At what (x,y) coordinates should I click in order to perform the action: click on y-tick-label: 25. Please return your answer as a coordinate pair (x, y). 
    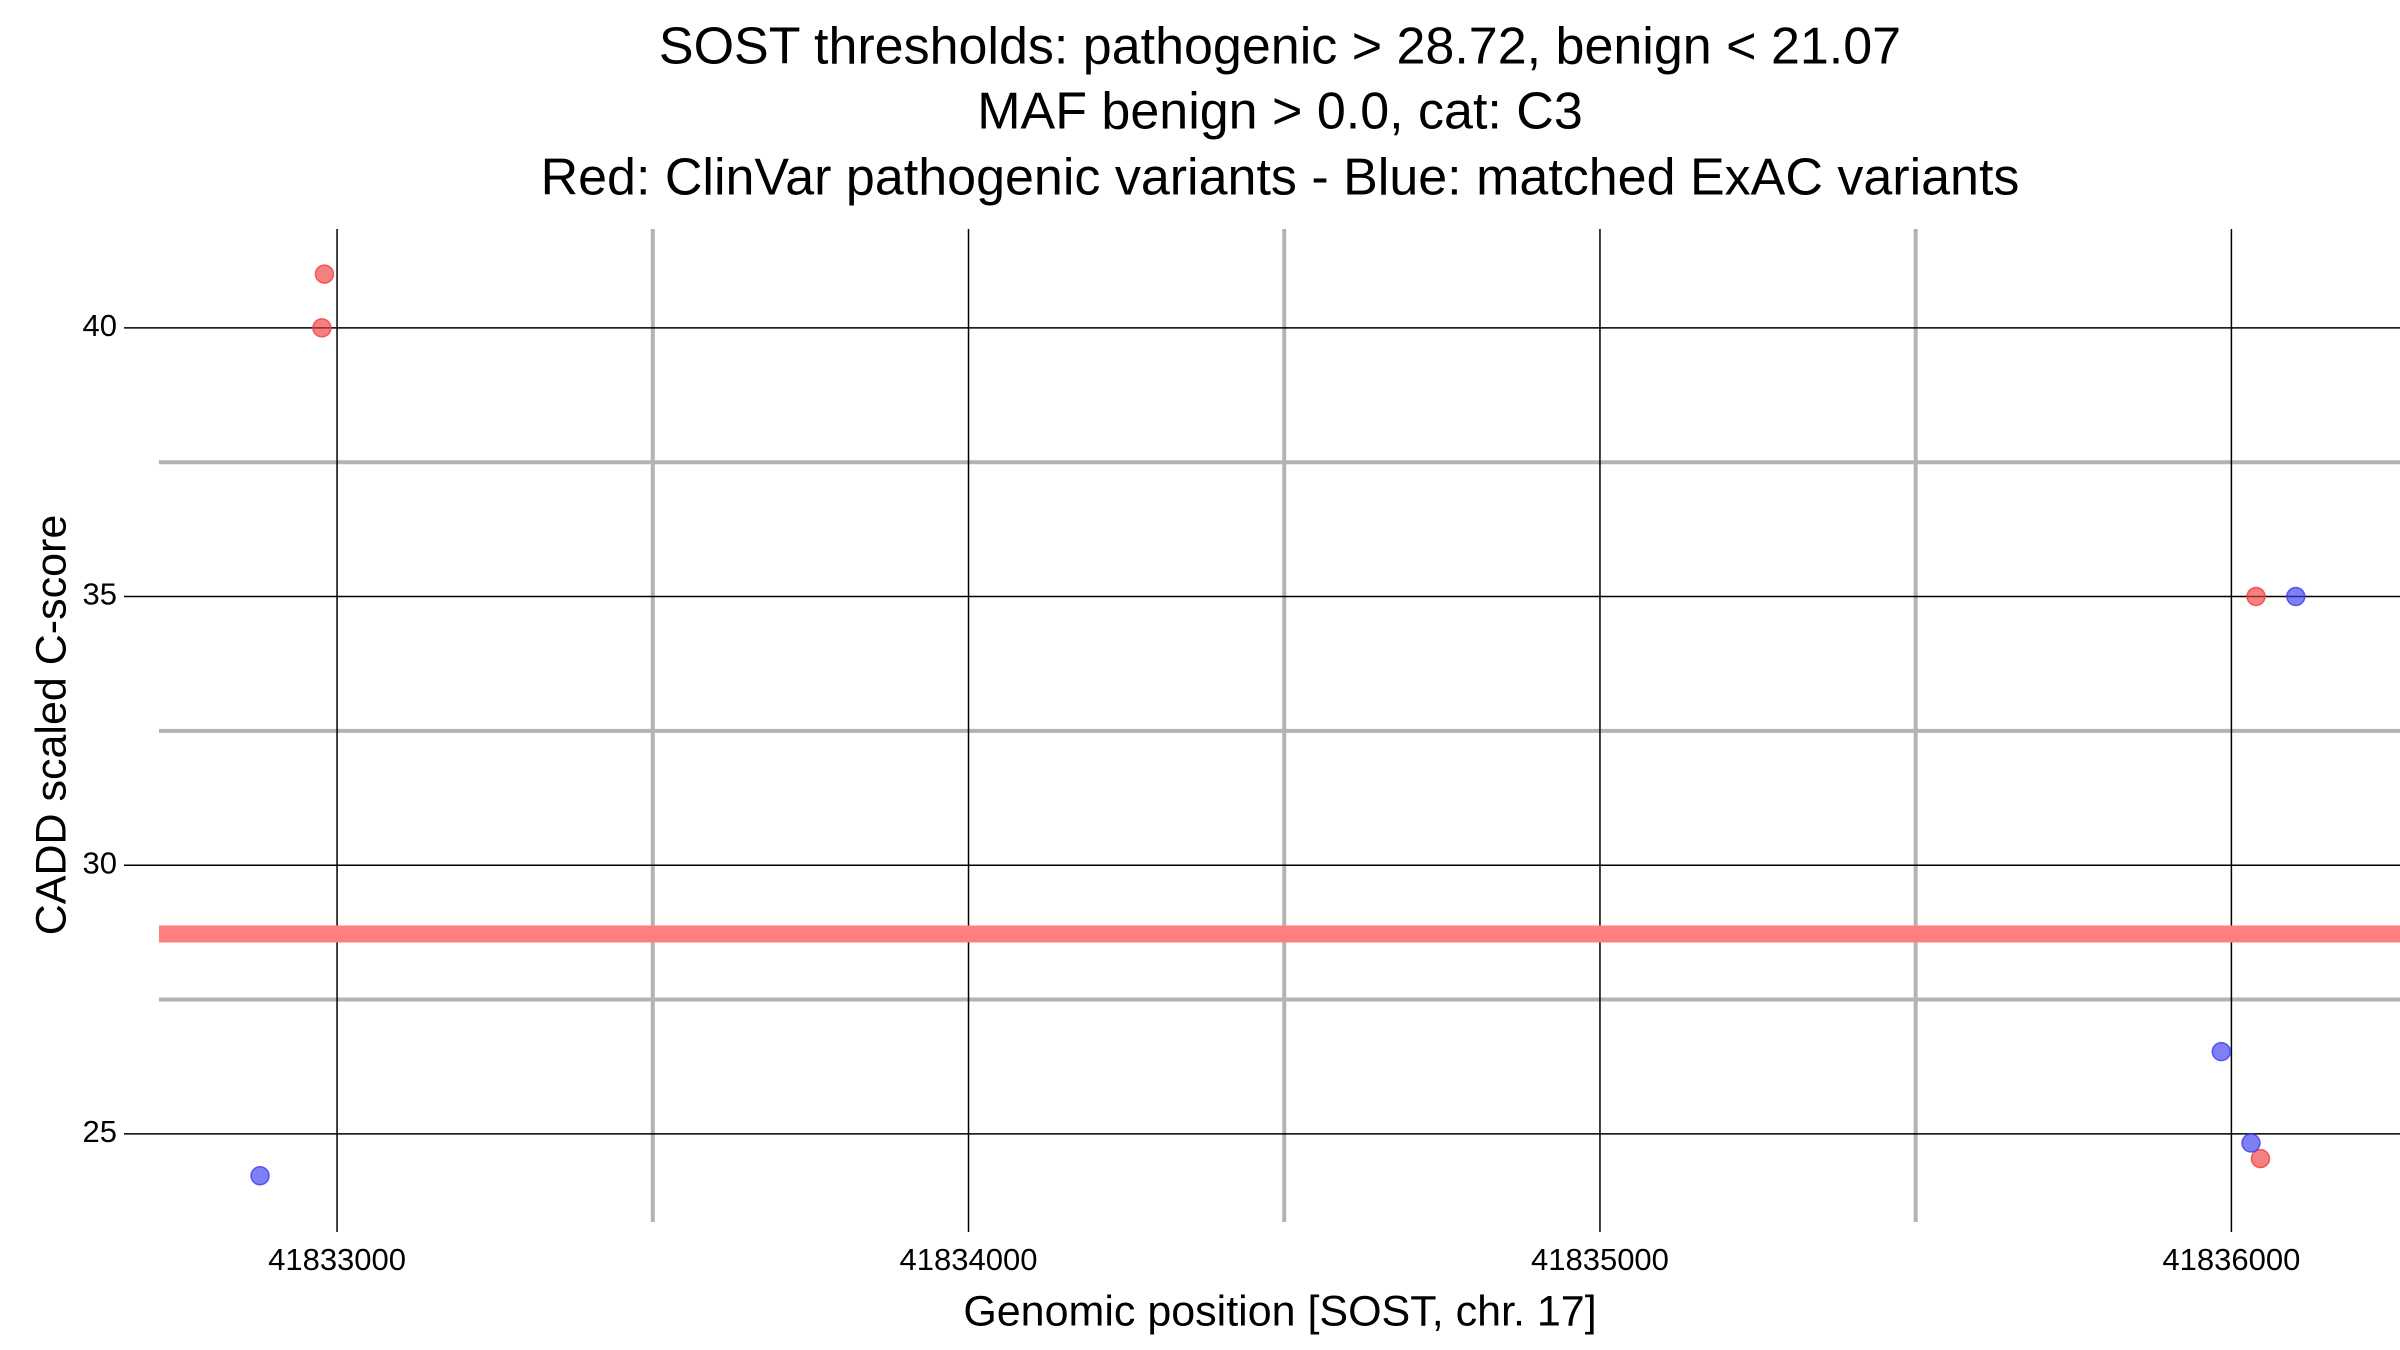
    Looking at the image, I should click on (100, 1131).